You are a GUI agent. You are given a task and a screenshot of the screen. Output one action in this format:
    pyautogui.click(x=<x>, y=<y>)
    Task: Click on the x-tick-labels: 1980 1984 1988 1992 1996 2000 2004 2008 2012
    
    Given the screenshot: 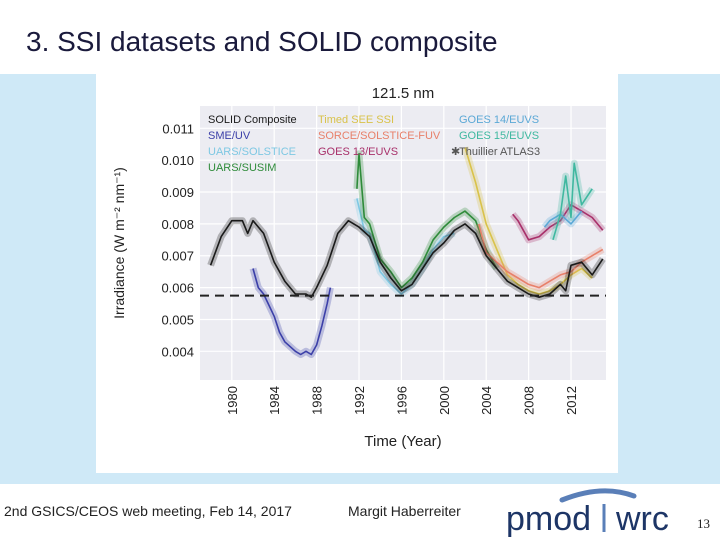 What is the action you would take?
    pyautogui.click(x=402, y=400)
    